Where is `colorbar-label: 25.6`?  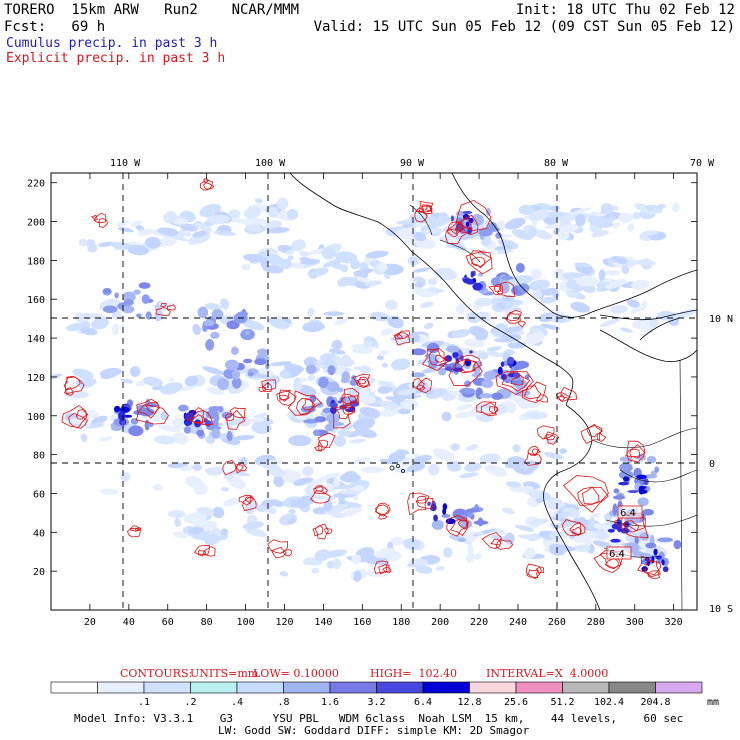 colorbar-label: 25.6 is located at coordinates (516, 702).